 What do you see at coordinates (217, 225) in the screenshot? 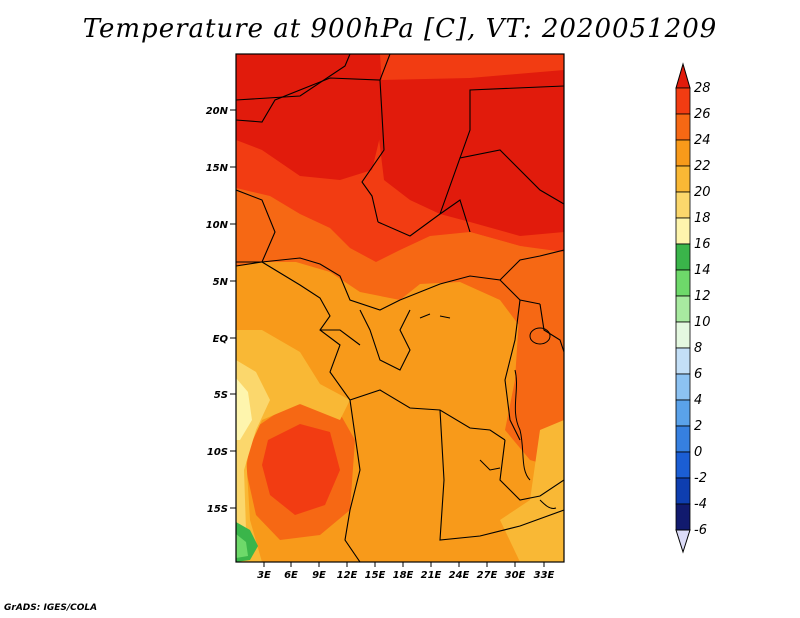
I see `lat-label: 10N` at bounding box center [217, 225].